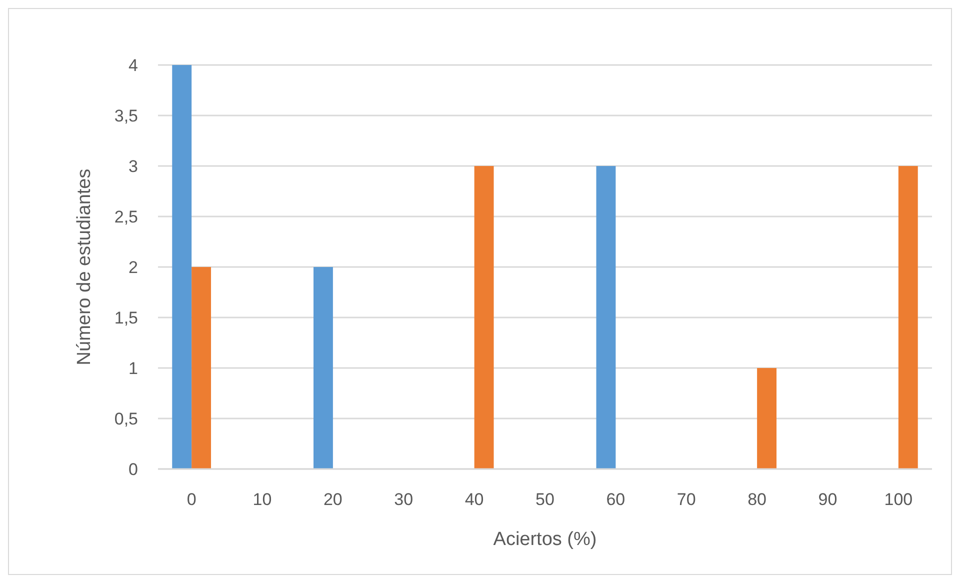 Image resolution: width=960 pixels, height=583 pixels. Describe the element at coordinates (404, 499) in the screenshot. I see `x-tick-label: 30` at that location.